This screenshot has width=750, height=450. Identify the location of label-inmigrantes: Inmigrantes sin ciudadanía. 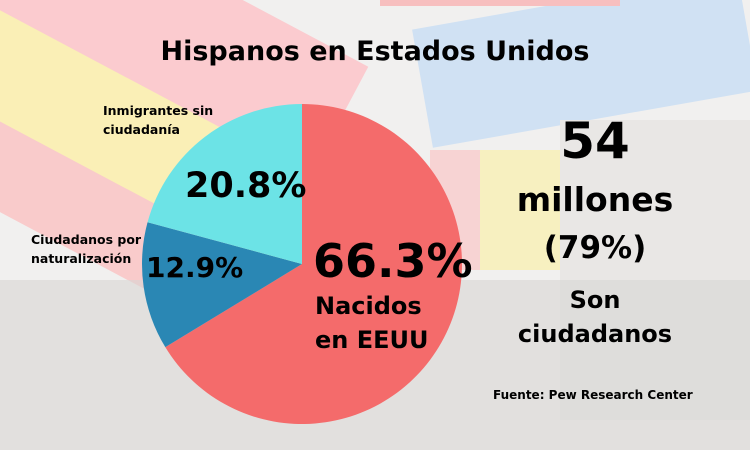
(158, 120).